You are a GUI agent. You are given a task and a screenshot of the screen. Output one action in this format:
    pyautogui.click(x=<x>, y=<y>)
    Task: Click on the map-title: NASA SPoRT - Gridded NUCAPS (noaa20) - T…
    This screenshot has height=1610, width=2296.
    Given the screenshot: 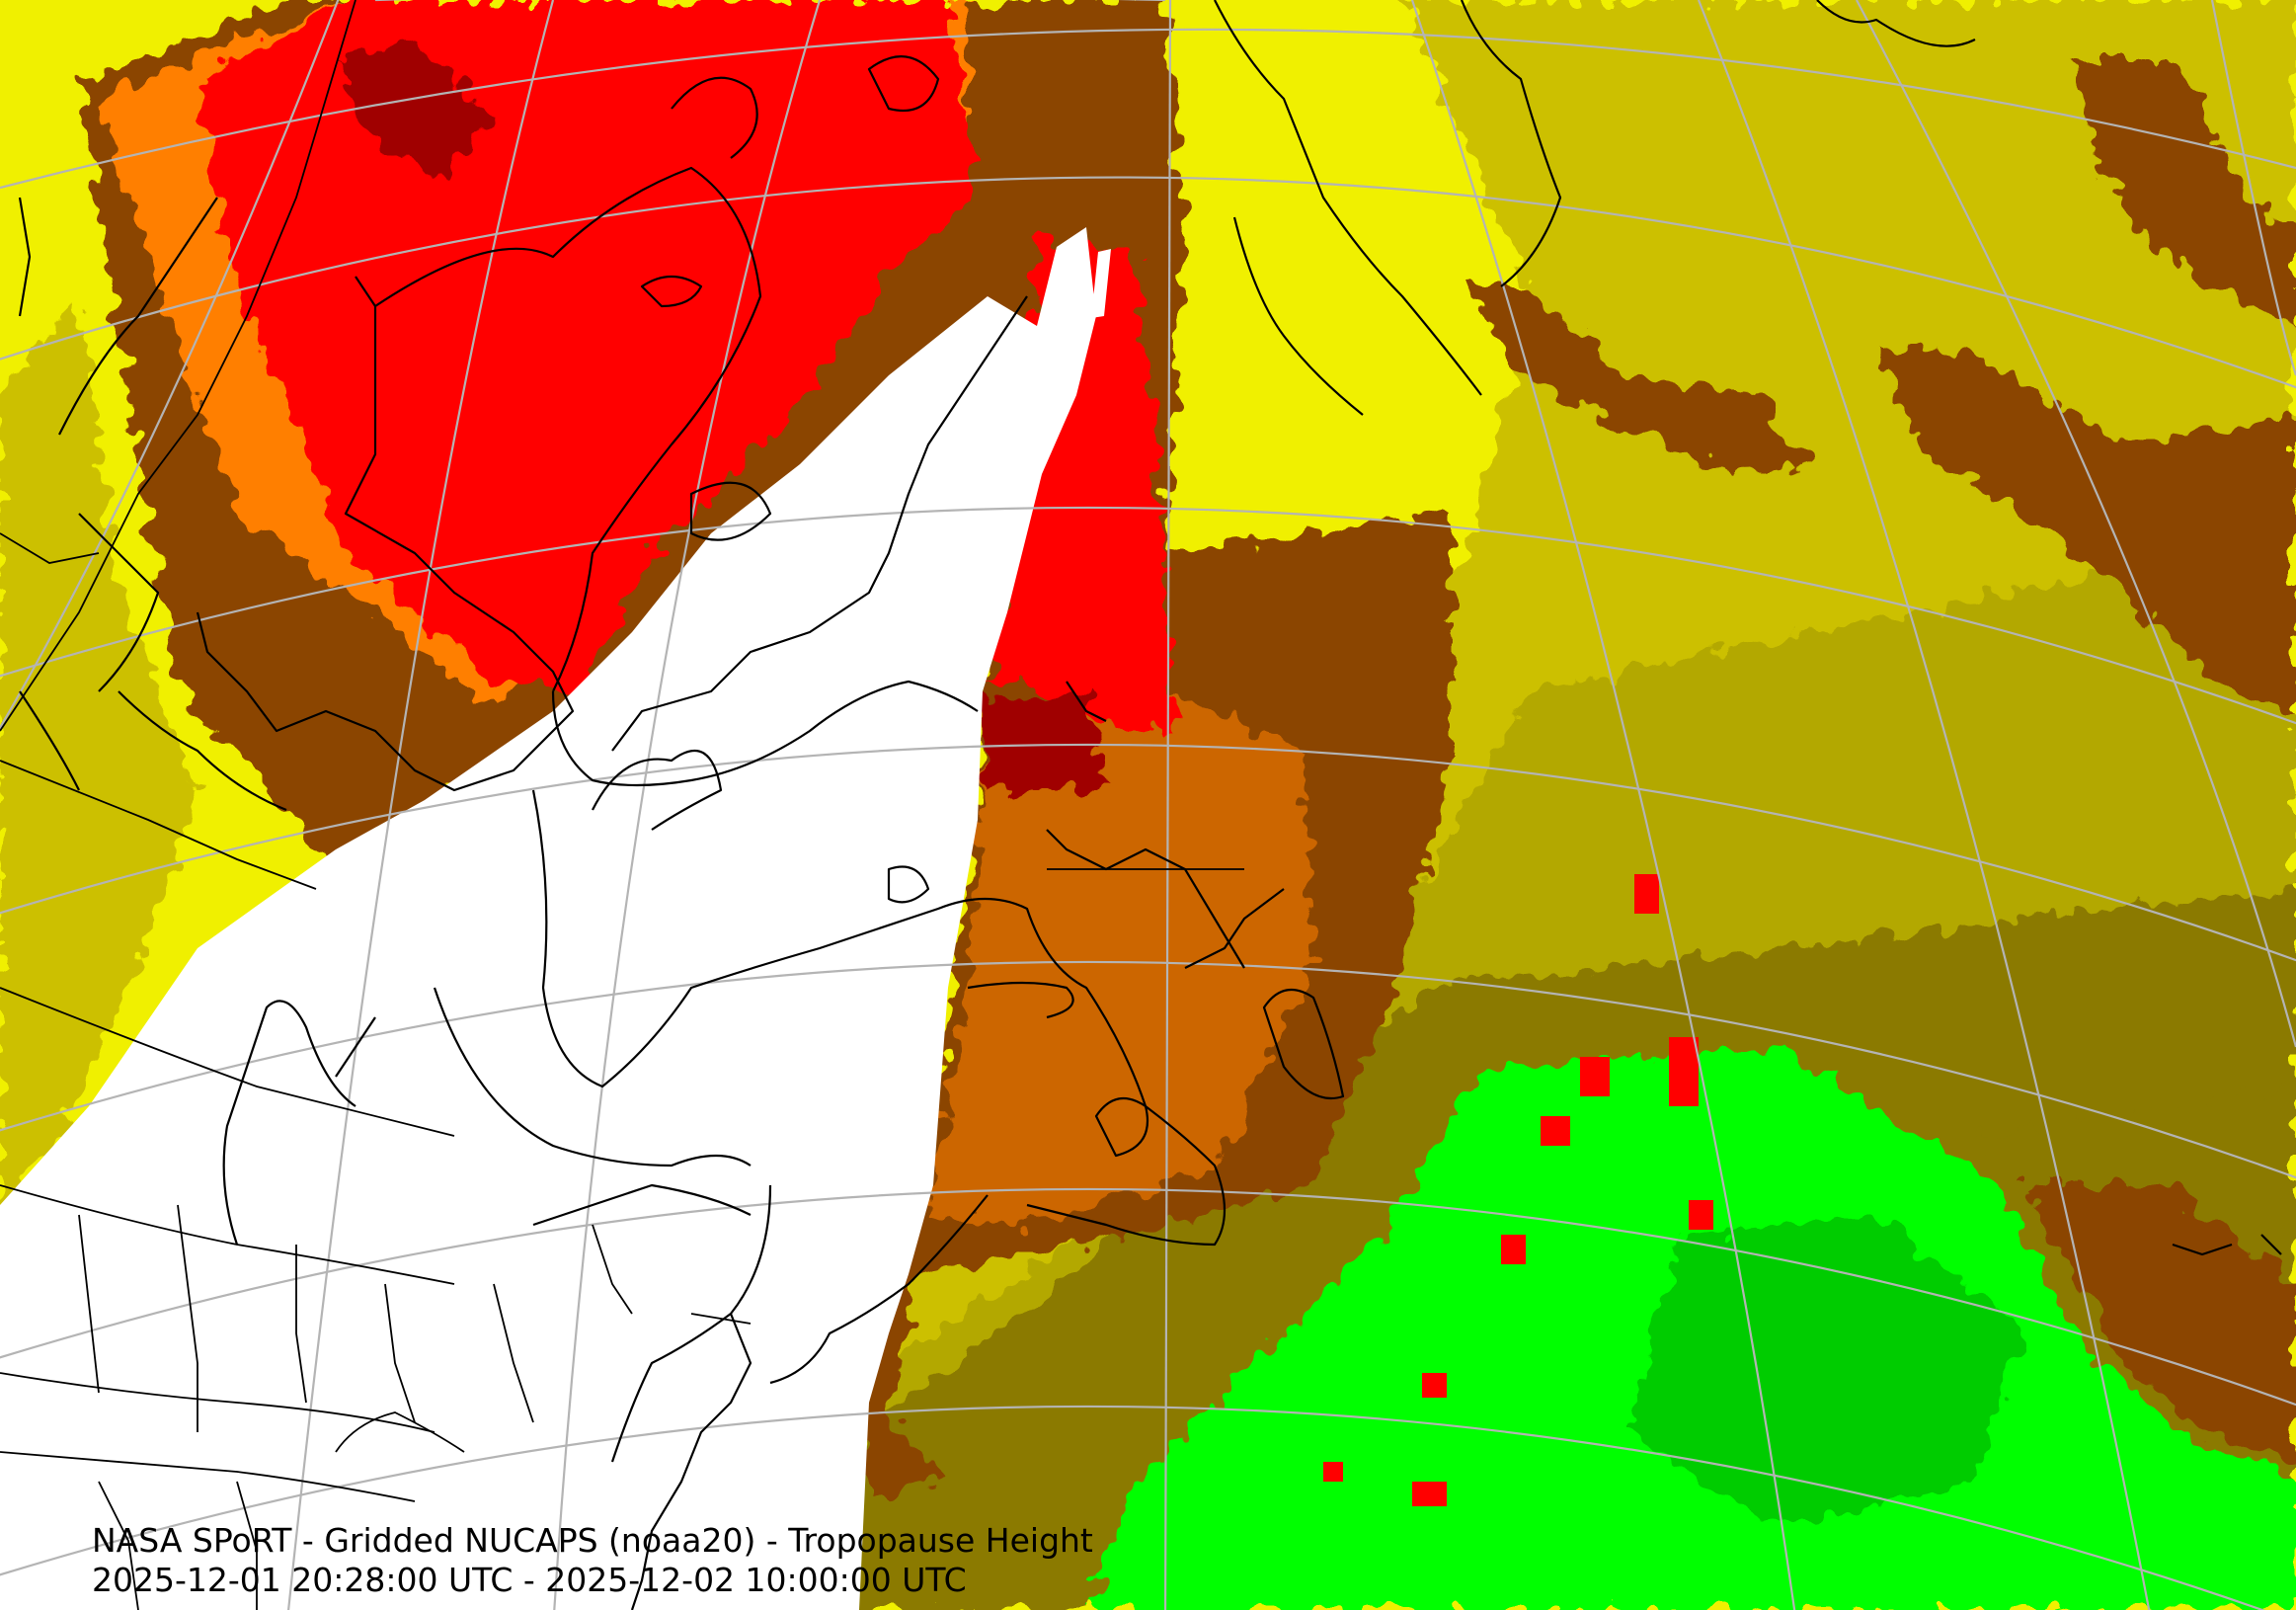 What is the action you would take?
    pyautogui.click(x=593, y=1540)
    